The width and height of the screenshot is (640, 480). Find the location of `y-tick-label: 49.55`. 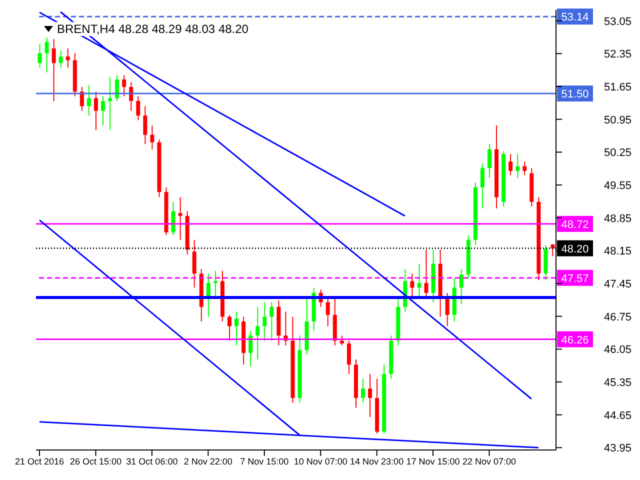

y-tick-label: 49.55 is located at coordinates (618, 186).